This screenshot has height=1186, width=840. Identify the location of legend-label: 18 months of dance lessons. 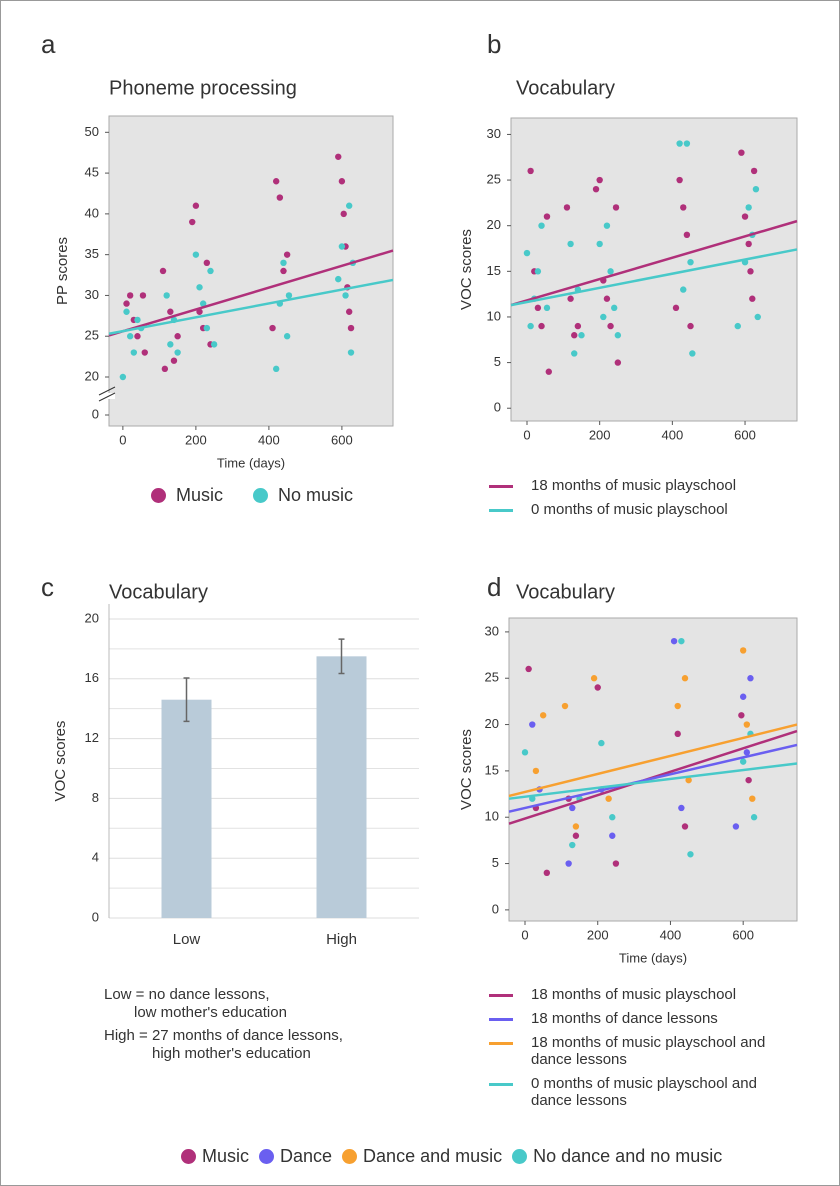
(624, 1018).